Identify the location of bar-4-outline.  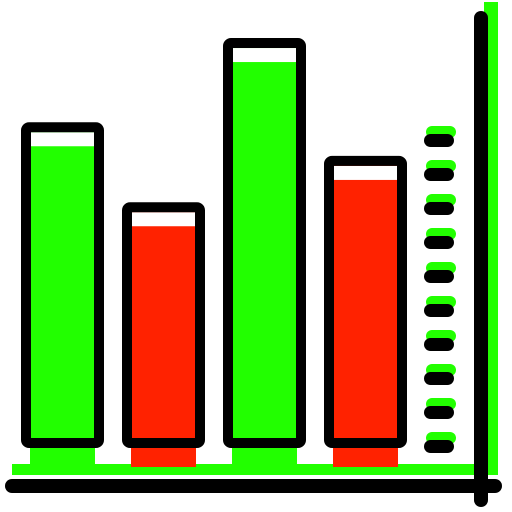
(365, 301).